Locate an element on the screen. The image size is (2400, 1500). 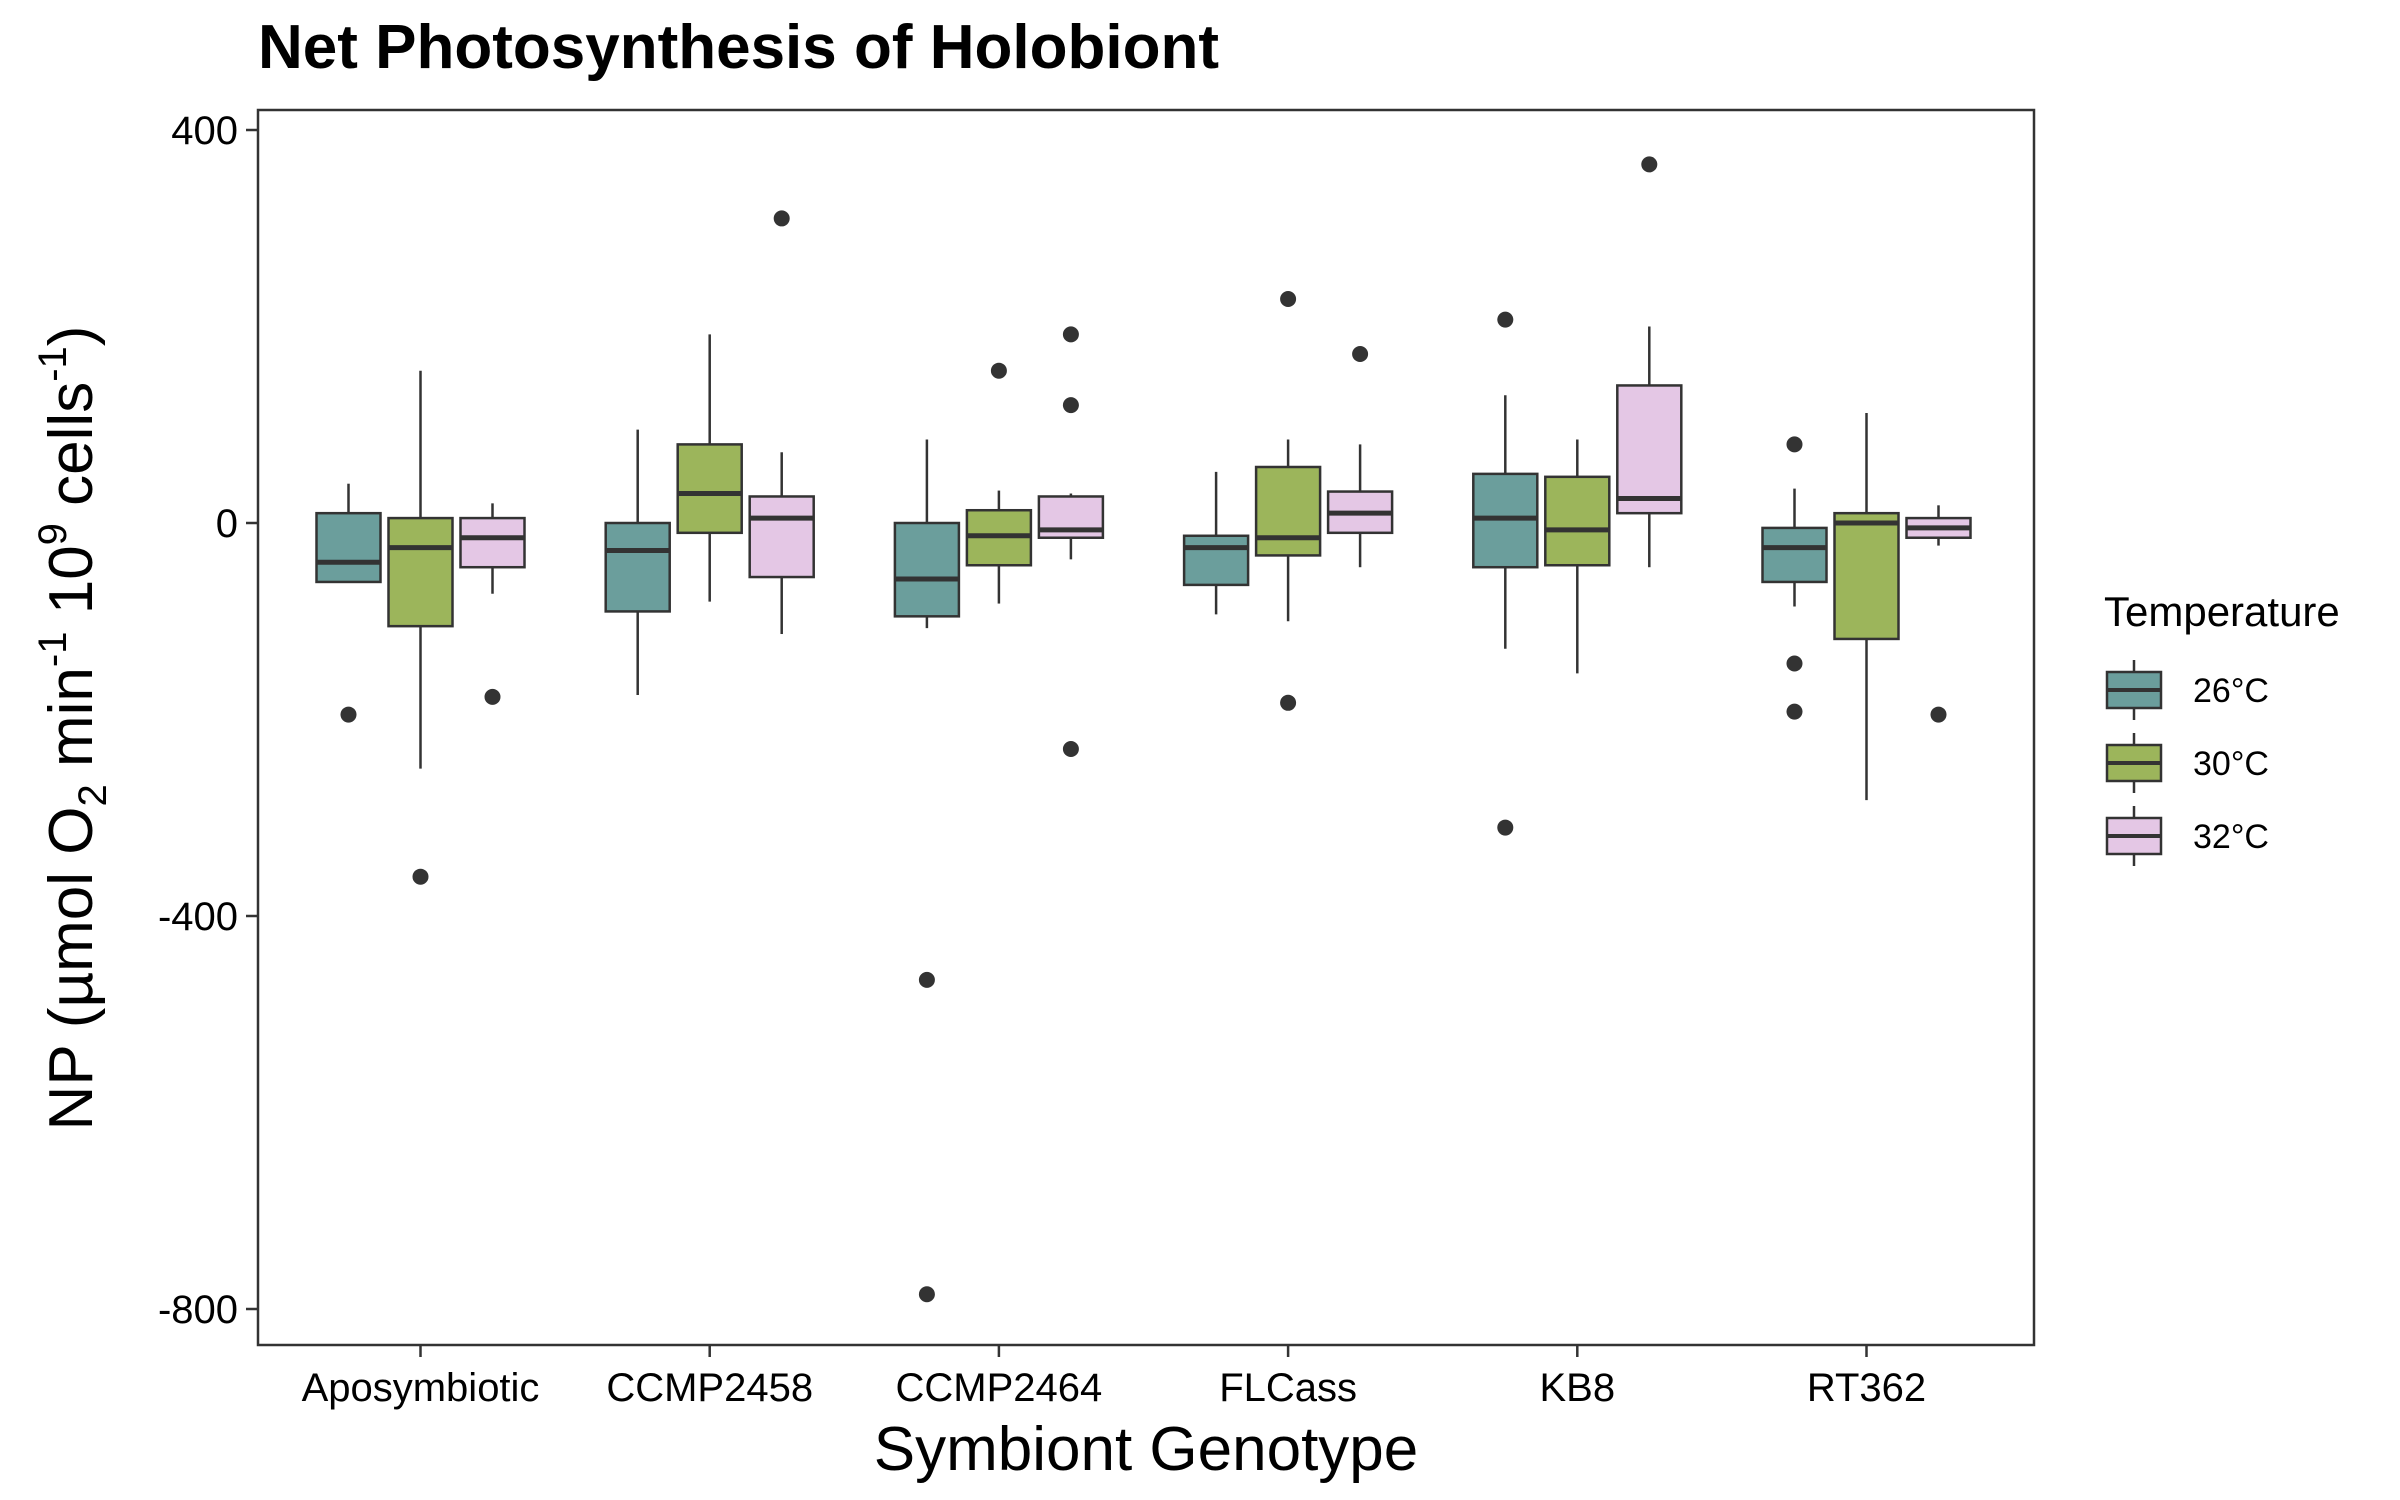
legend-title: Temperature is located at coordinates (2222, 611).